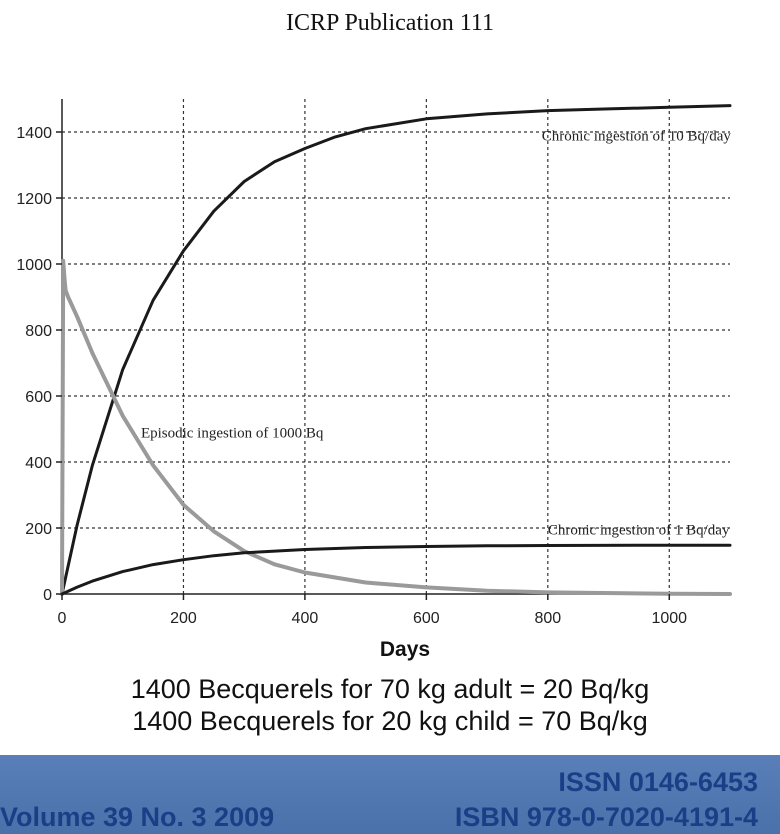  Describe the element at coordinates (305, 618) in the screenshot. I see `x-tick-label-400: 400` at that location.